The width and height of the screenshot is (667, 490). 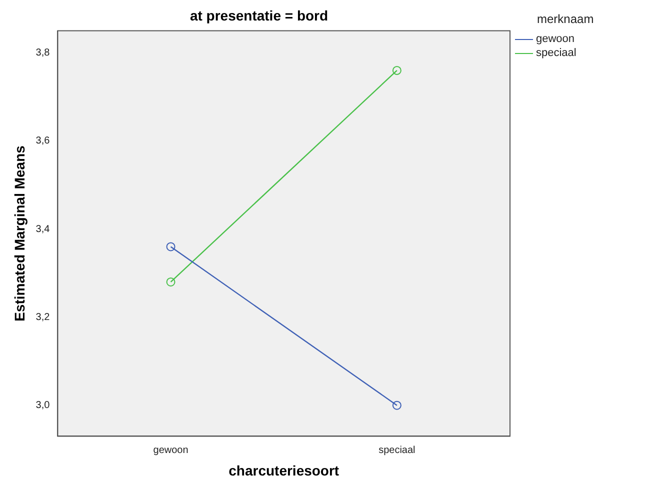 I want to click on legend-label: gewoon, so click(x=555, y=39).